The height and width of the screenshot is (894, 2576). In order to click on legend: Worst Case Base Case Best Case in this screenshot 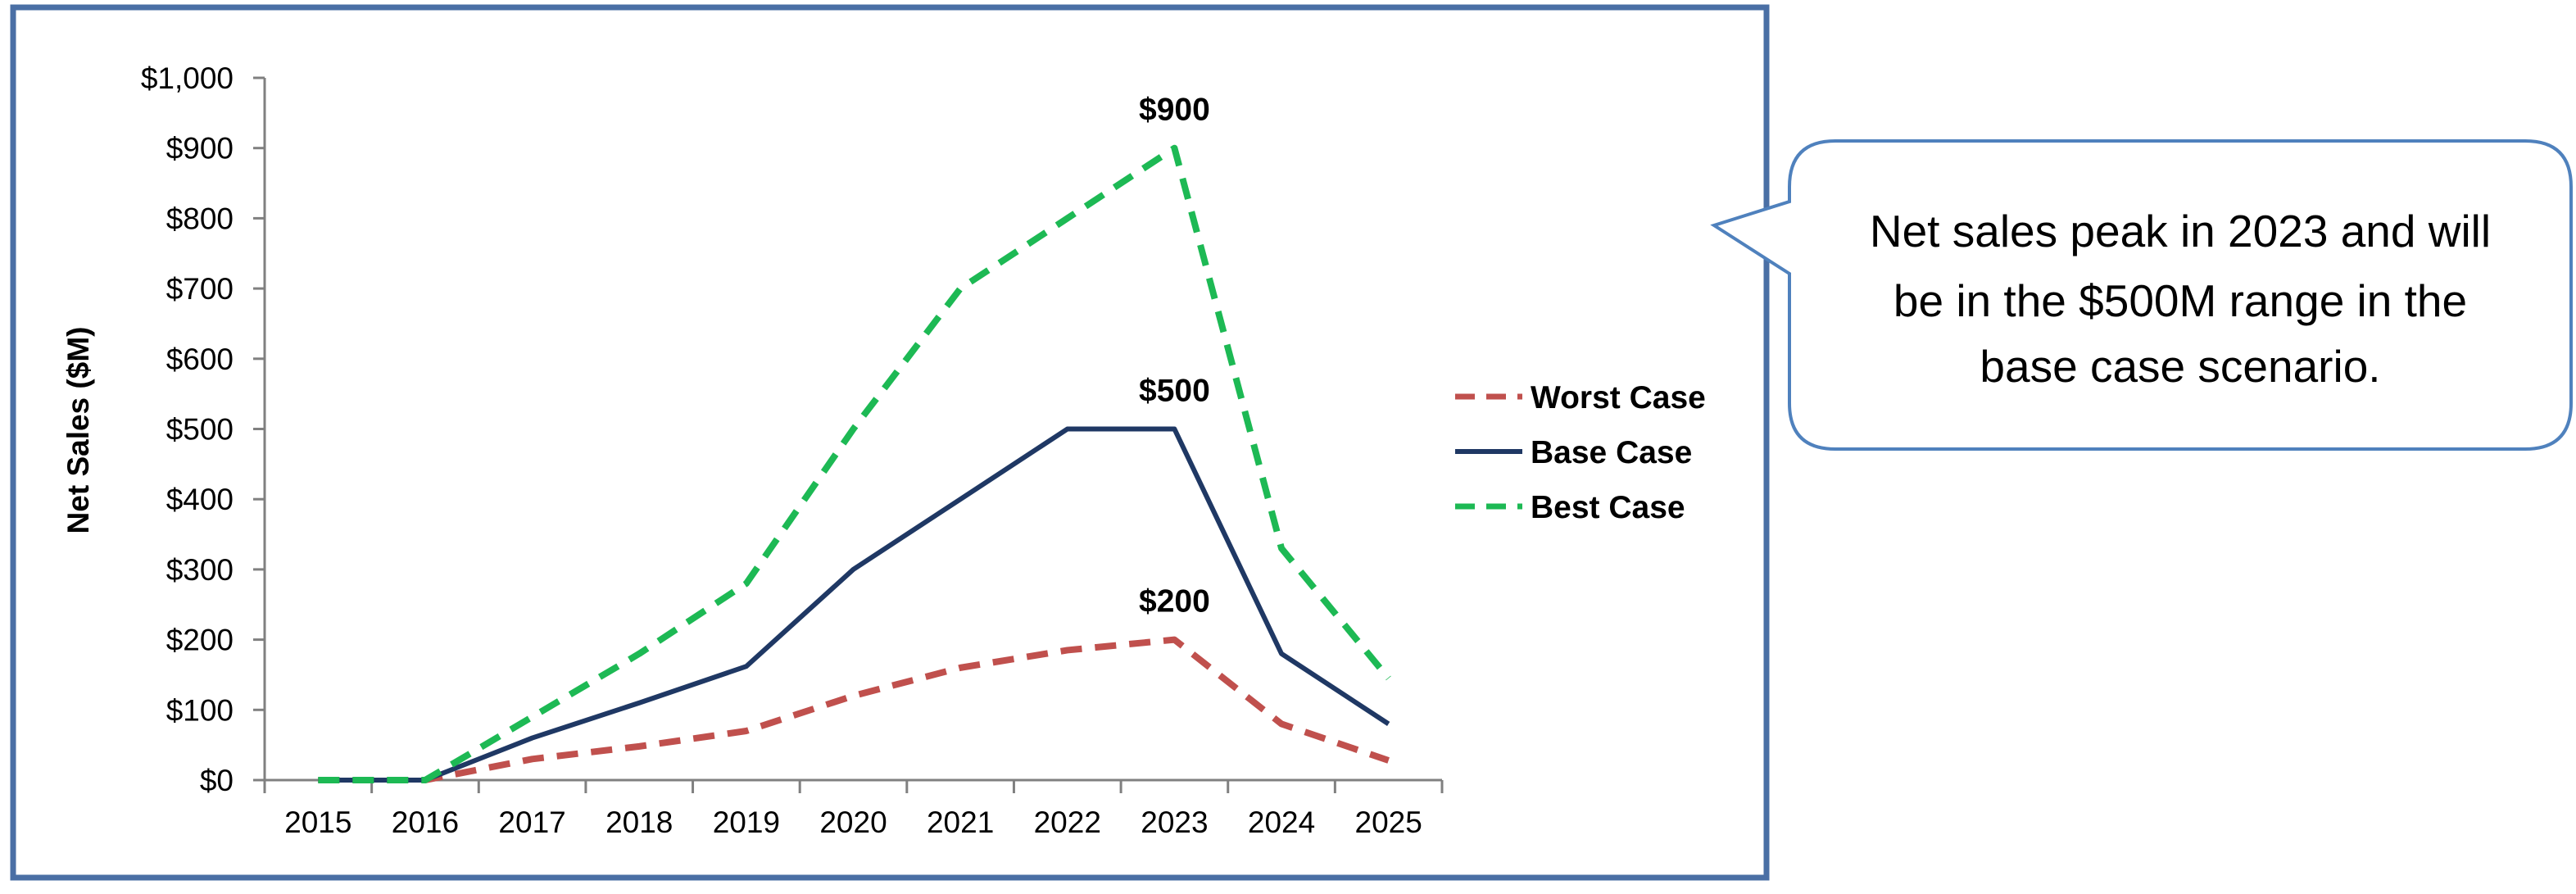, I will do `click(1580, 452)`.